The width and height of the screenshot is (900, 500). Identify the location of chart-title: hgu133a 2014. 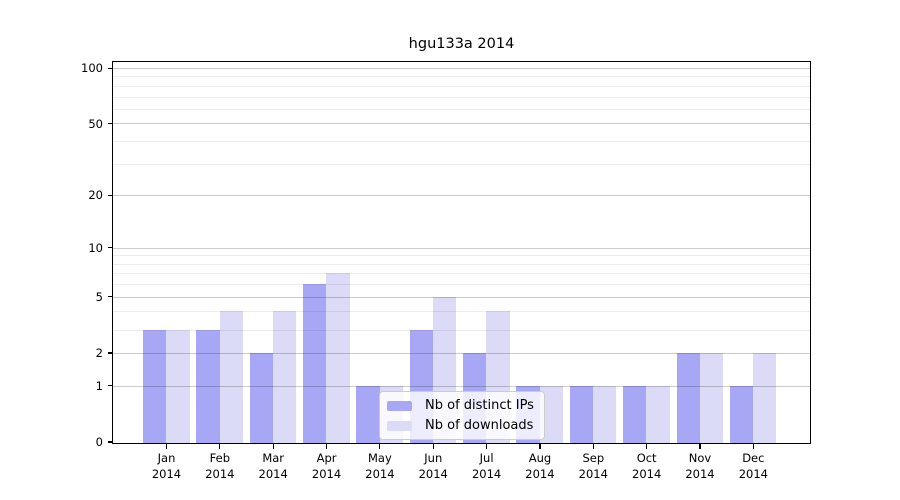
(461, 44).